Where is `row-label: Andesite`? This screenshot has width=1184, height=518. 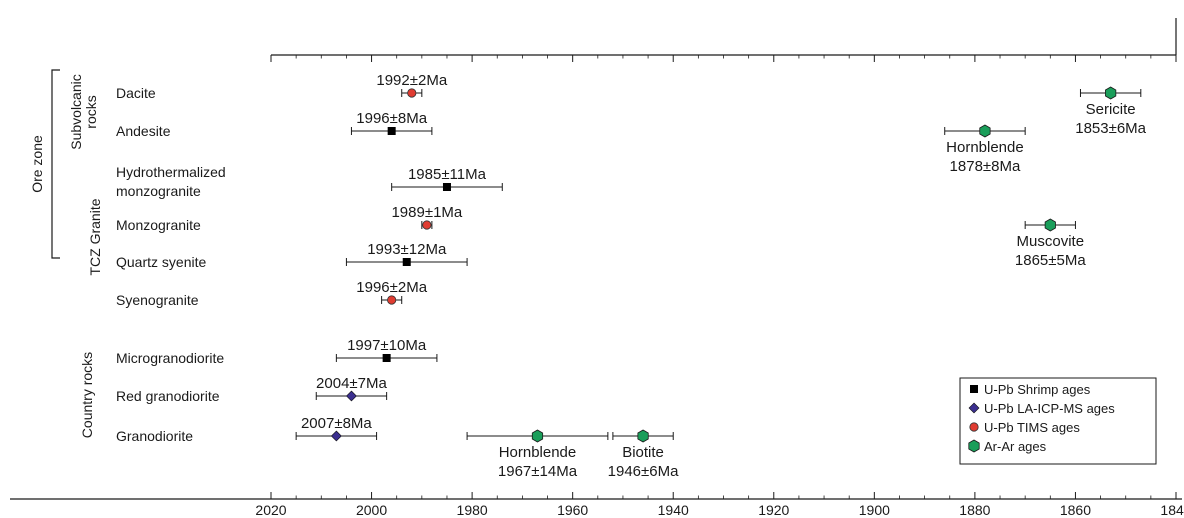
row-label: Andesite is located at coordinates (143, 131).